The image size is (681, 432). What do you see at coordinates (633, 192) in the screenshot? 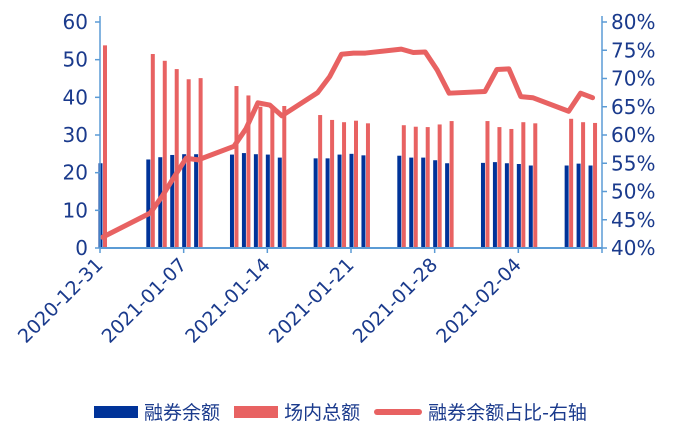
I see `right-tick-label: 50%` at bounding box center [633, 192].